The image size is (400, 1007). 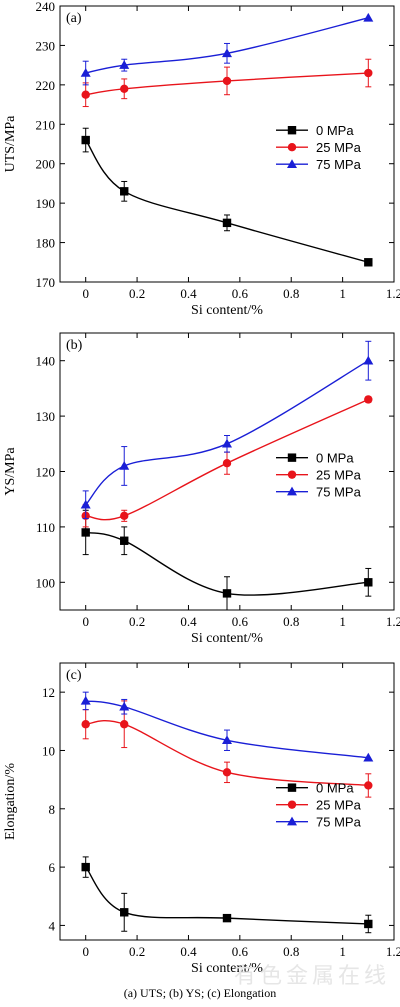 I want to click on y-tick-label: 180, so click(x=46, y=243).